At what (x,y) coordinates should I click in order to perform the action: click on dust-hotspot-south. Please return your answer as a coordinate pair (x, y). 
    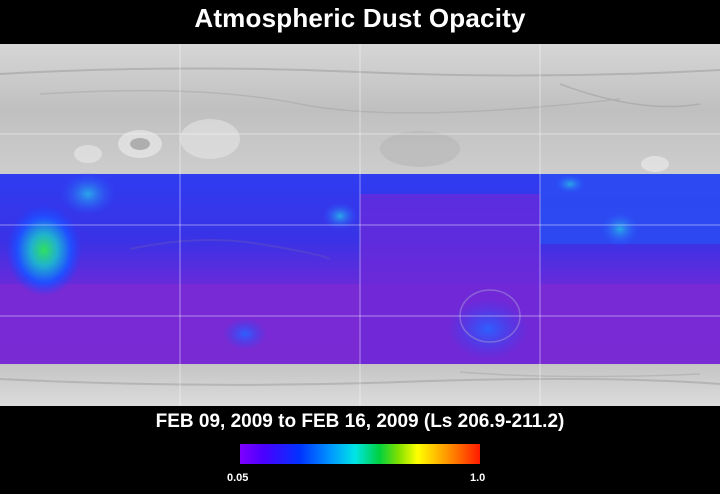
    Looking at the image, I should click on (488, 329).